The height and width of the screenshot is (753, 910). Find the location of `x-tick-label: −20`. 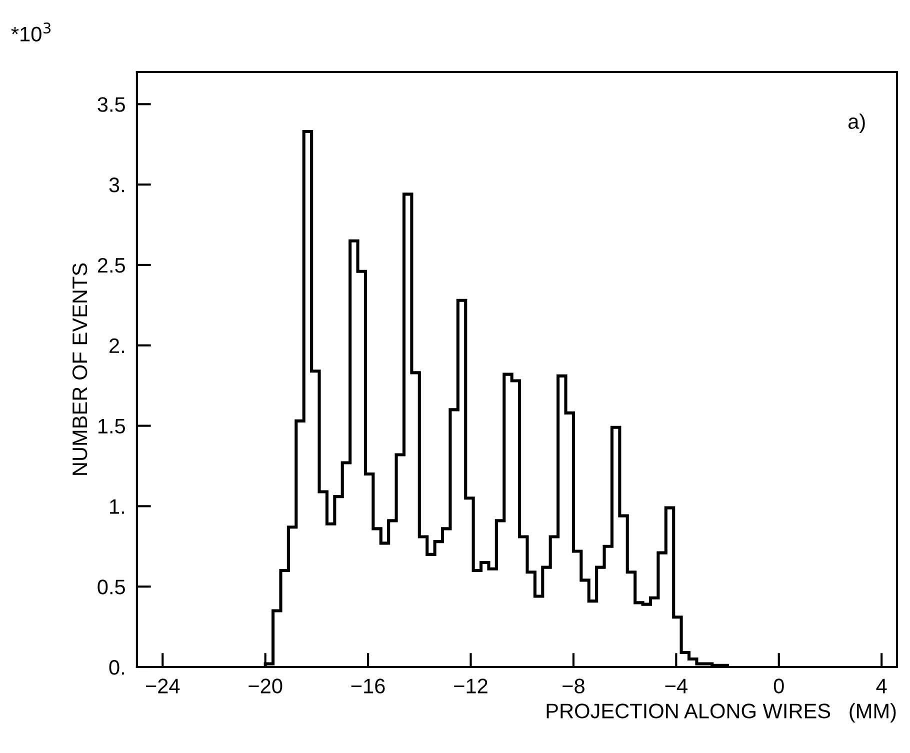

x-tick-label: −20 is located at coordinates (265, 686).